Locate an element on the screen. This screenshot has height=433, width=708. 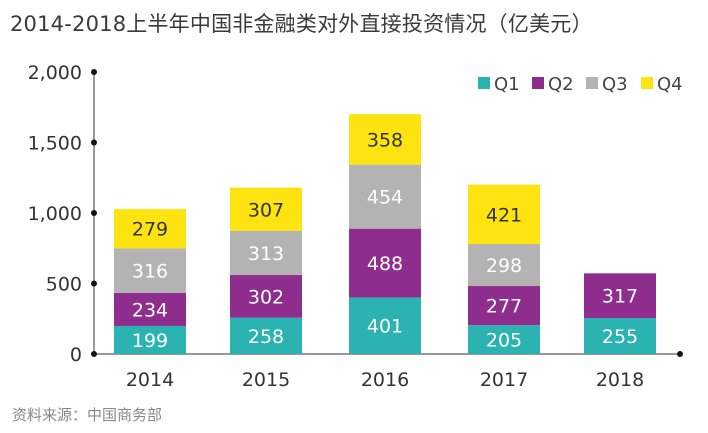
data-label: 279 is located at coordinates (150, 230).